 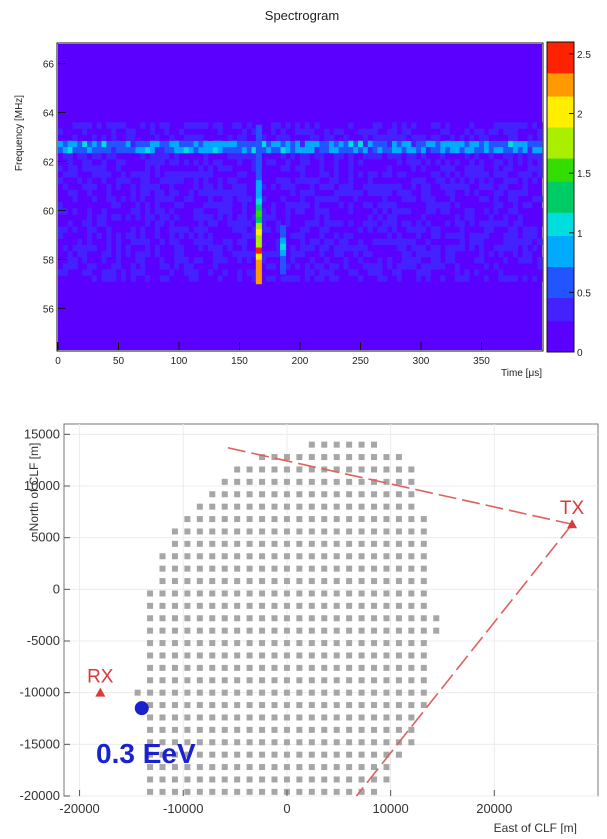 I want to click on colorbar-tick-label: 2, so click(x=580, y=115).